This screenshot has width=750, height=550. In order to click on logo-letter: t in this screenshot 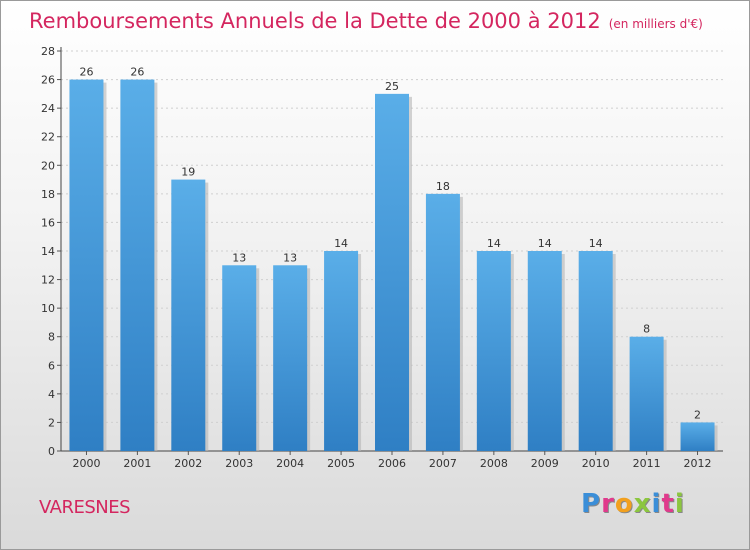, I will do `click(668, 504)`.